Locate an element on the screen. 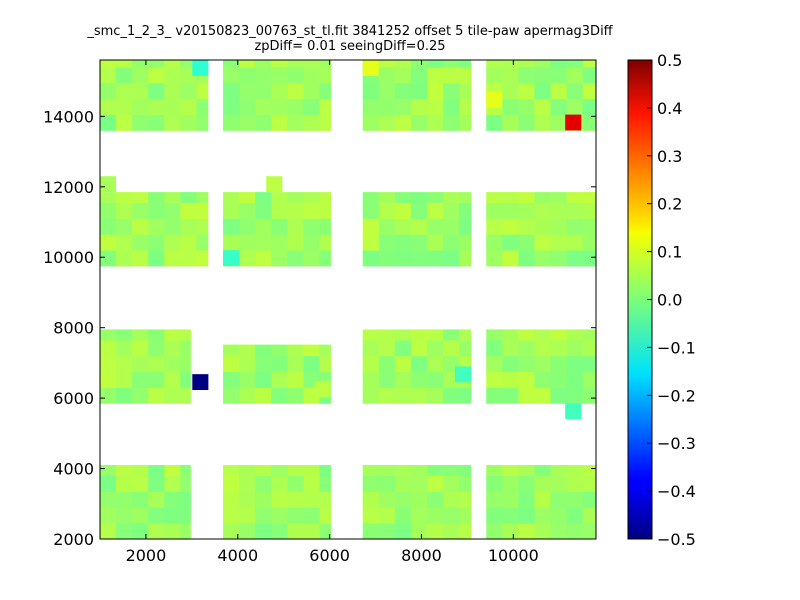 The height and width of the screenshot is (600, 800). heatmap-cell-highlight is located at coordinates (370, 68).